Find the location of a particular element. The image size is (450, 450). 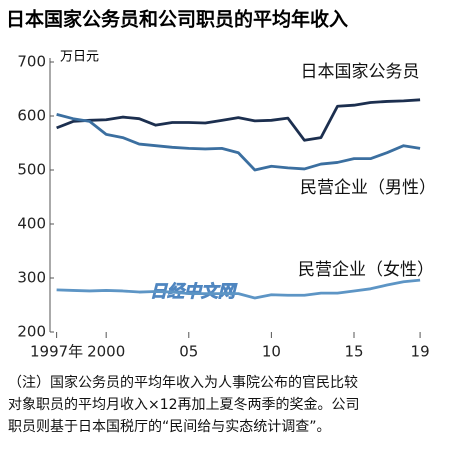

x-tick-label: 19 is located at coordinates (420, 352).